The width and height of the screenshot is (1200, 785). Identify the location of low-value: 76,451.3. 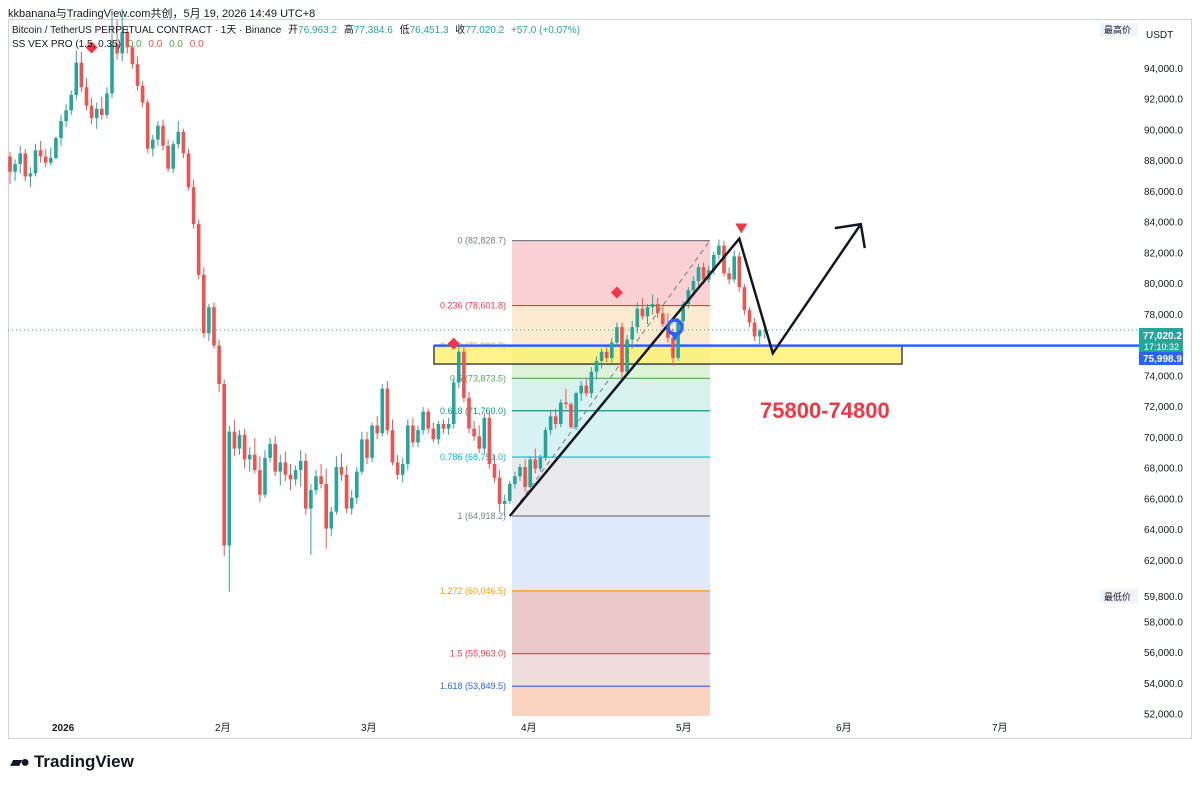
(429, 30).